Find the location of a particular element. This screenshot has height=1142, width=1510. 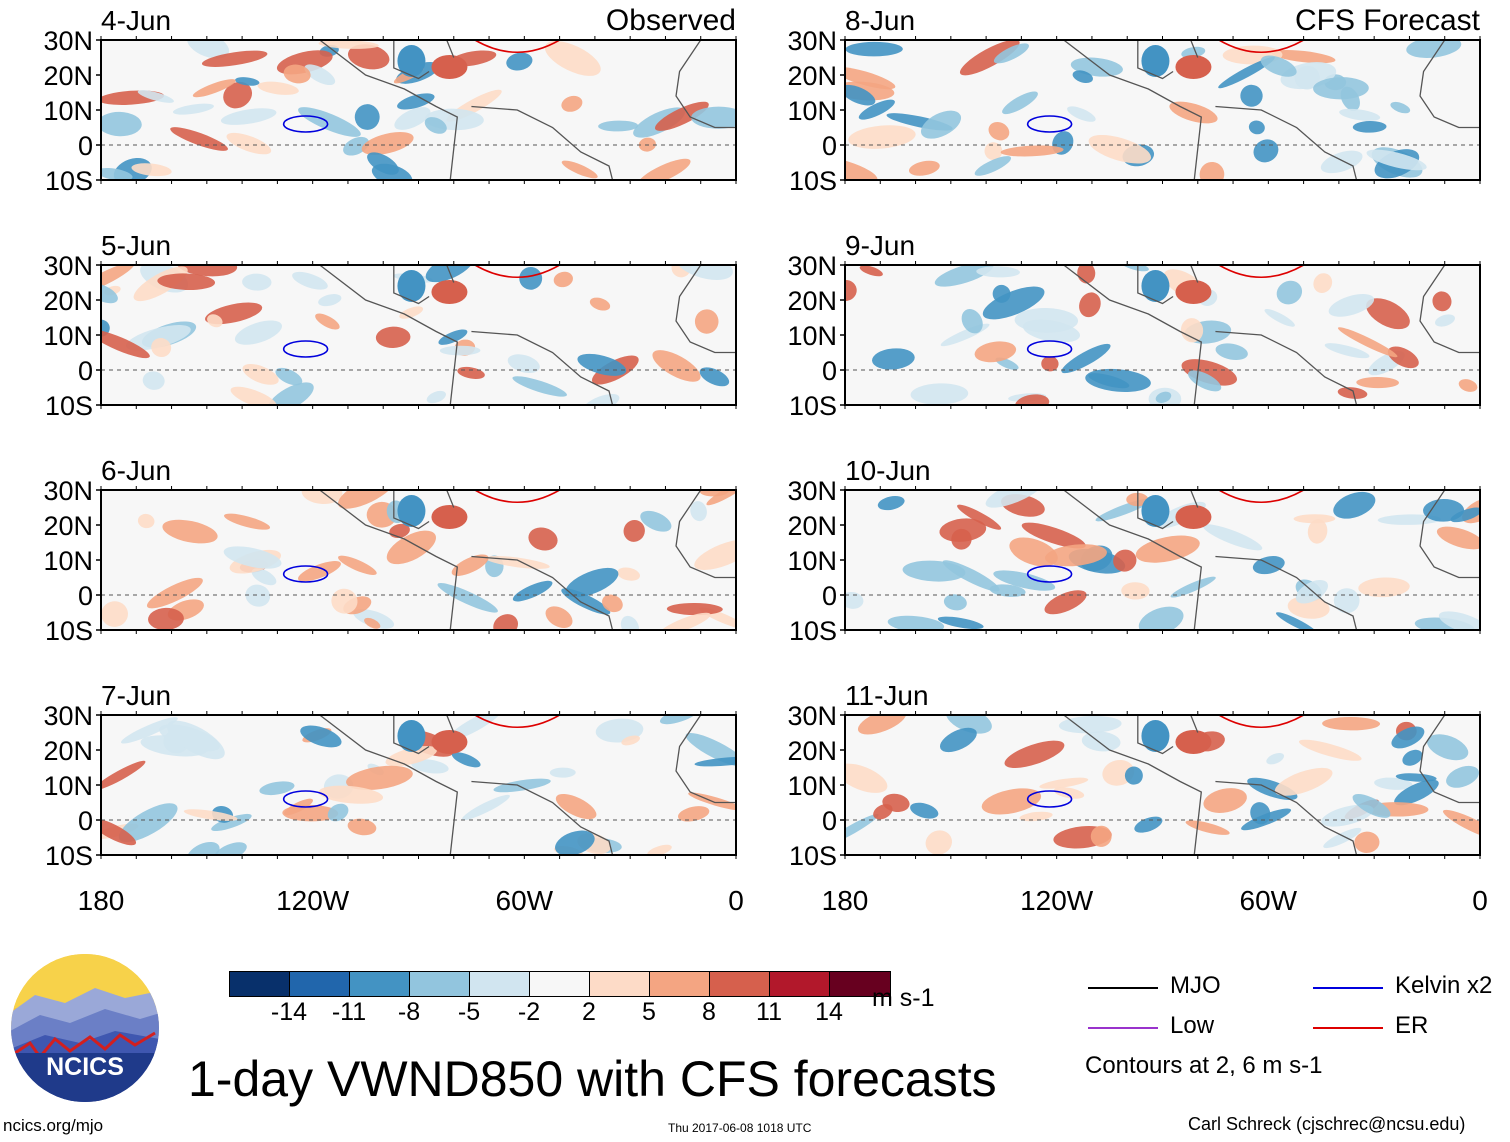

x-tick-label: 180 is located at coordinates (845, 900).